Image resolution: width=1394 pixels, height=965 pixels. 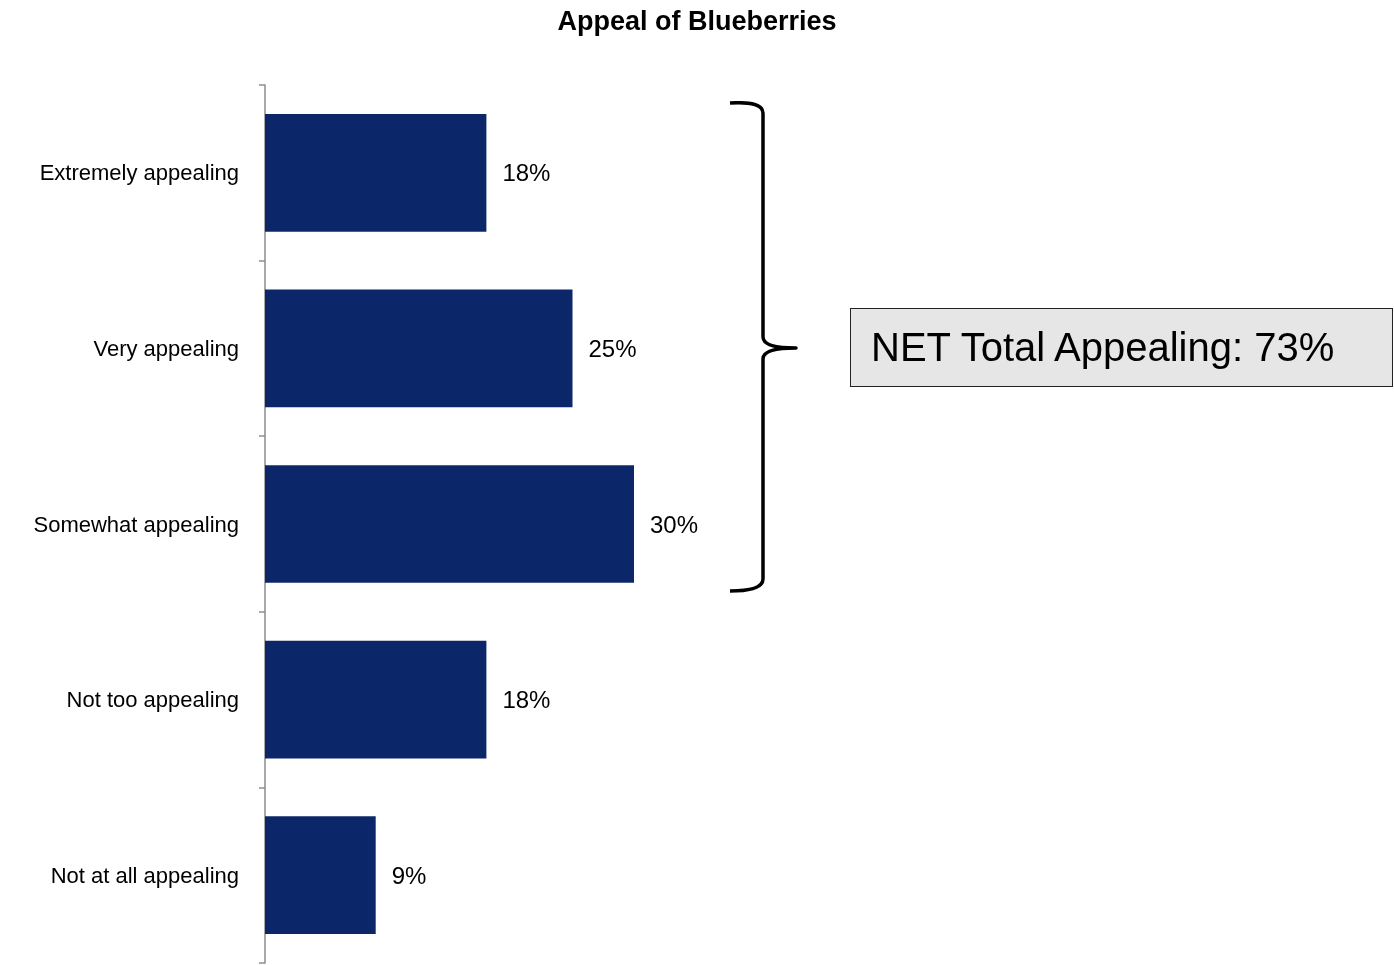 I want to click on data-label: 25%, so click(x=612, y=348).